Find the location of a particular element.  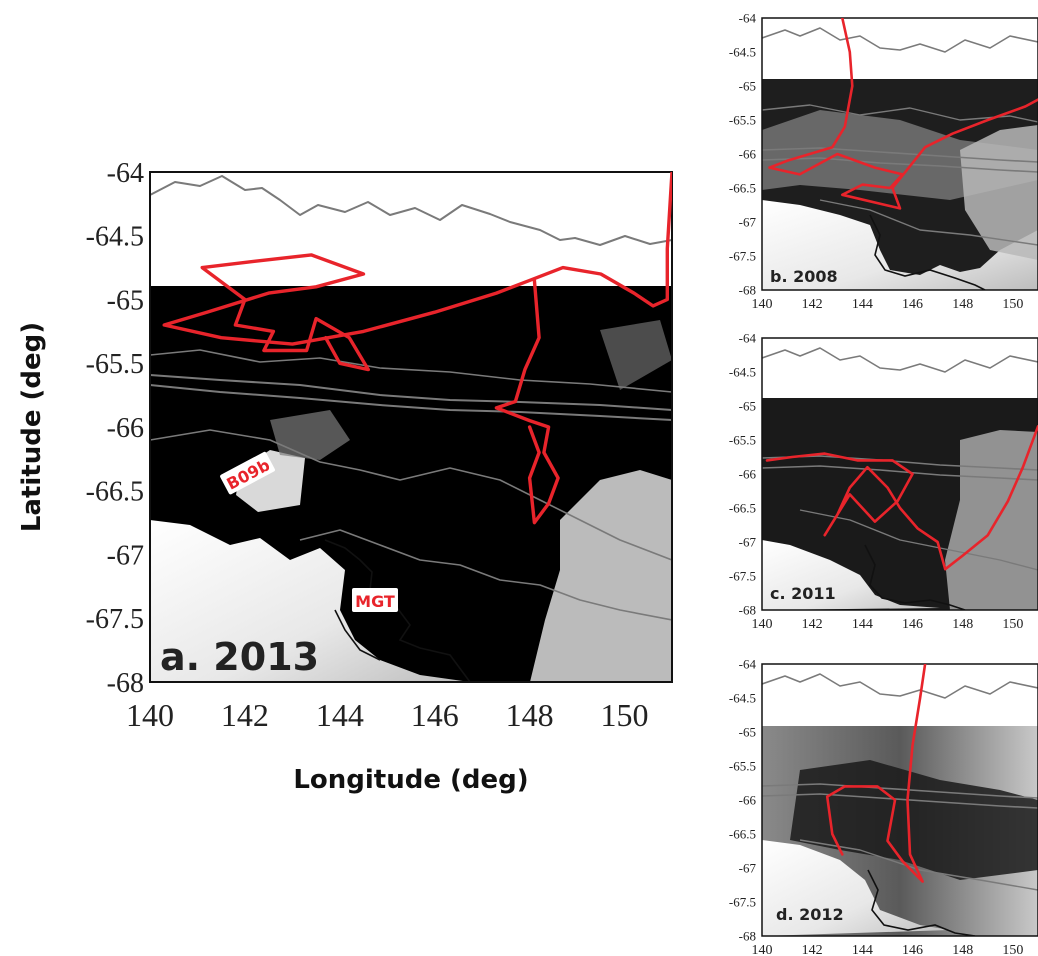

x-tick-label-d: 142 is located at coordinates (812, 949).